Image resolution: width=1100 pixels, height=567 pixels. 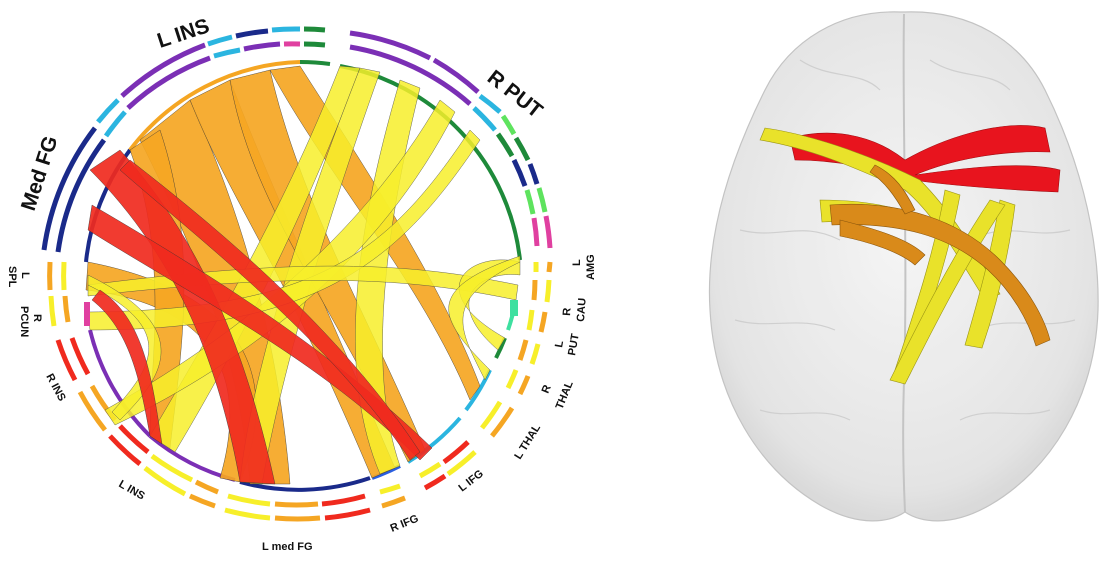 What do you see at coordinates (405, 524) in the screenshot?
I see `label-r-ifg: R IFG` at bounding box center [405, 524].